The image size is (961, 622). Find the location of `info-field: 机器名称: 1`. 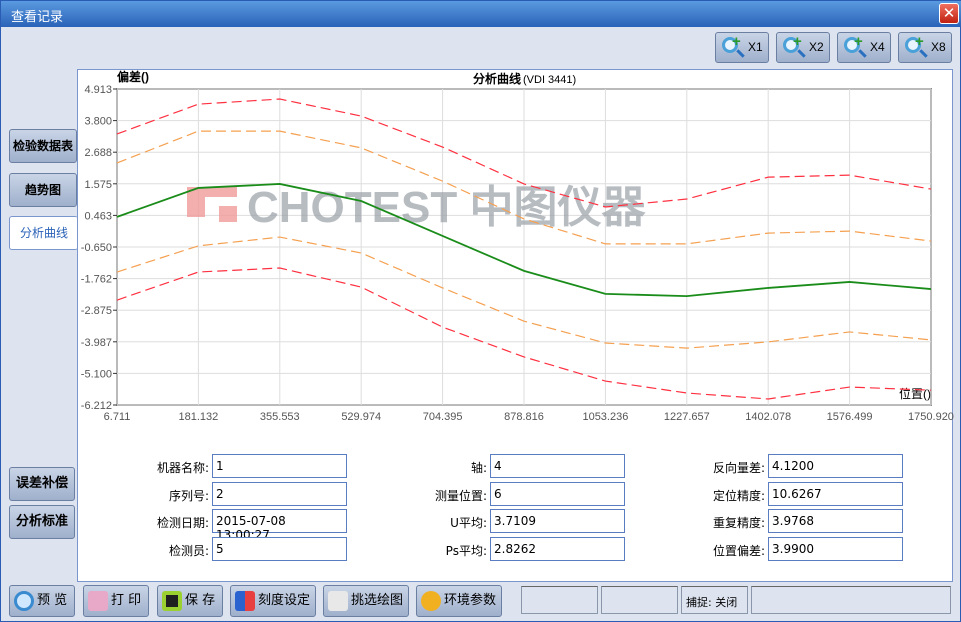

info-field: 机器名称: 1 is located at coordinates (197, 466).